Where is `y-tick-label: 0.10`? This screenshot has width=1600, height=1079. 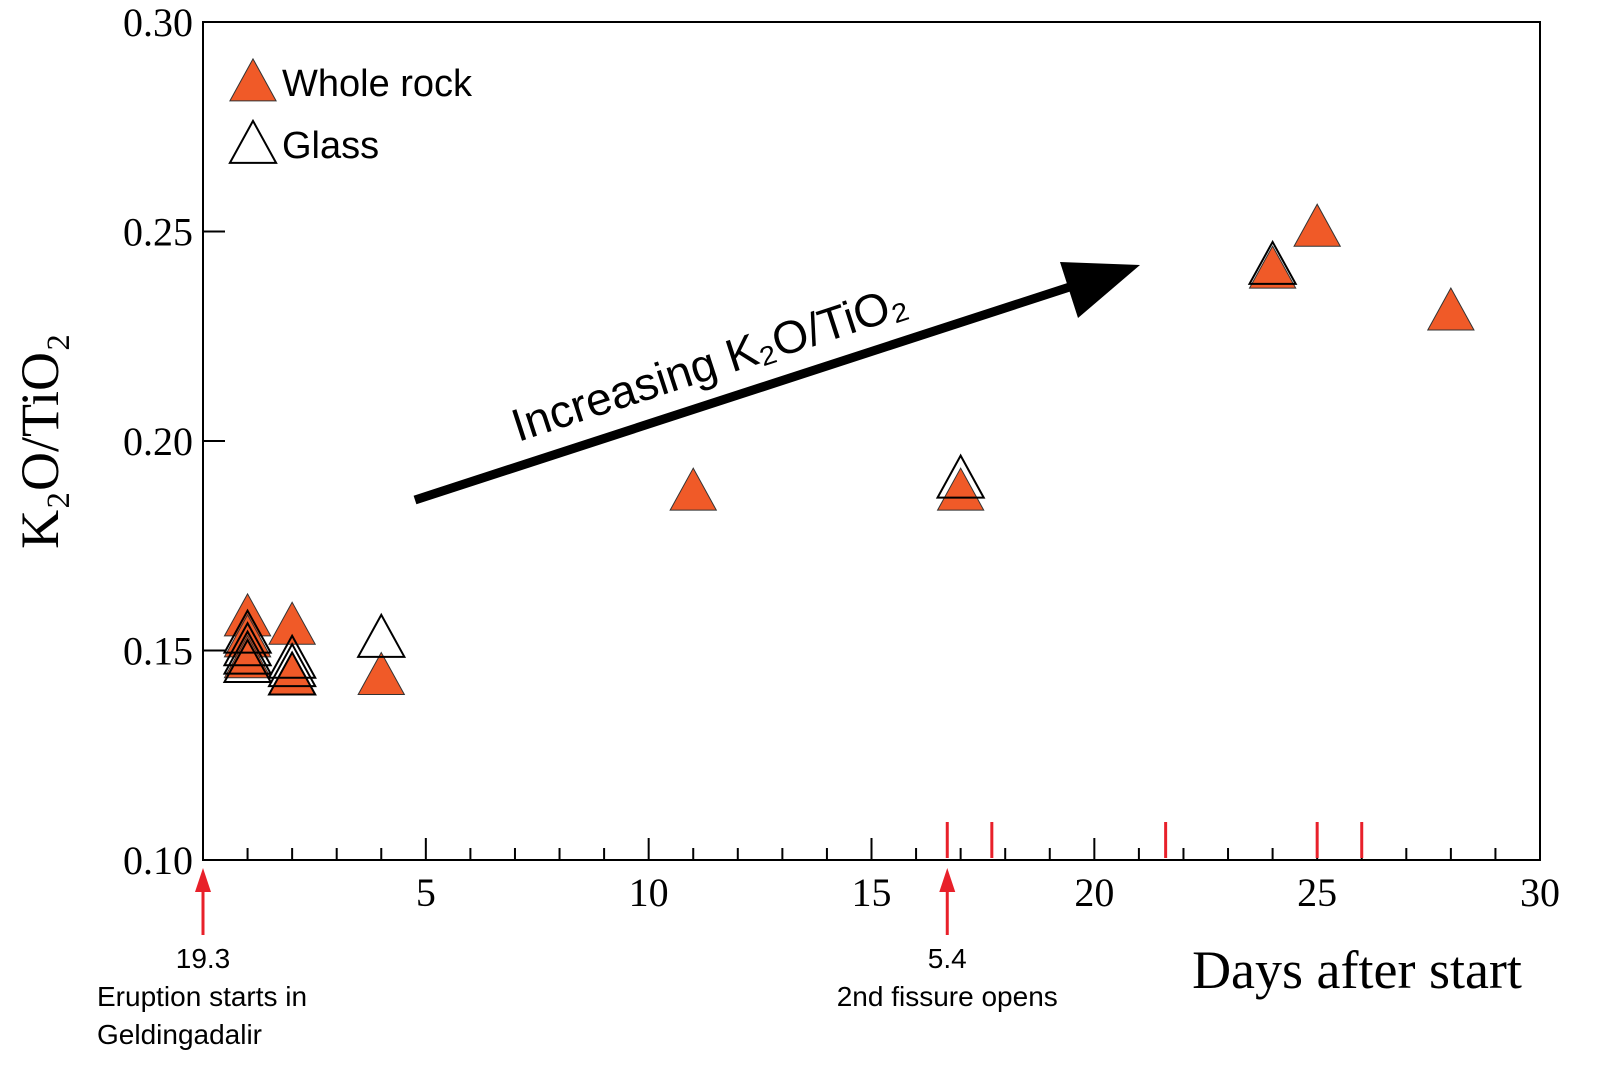
y-tick-label: 0.10 is located at coordinates (158, 860).